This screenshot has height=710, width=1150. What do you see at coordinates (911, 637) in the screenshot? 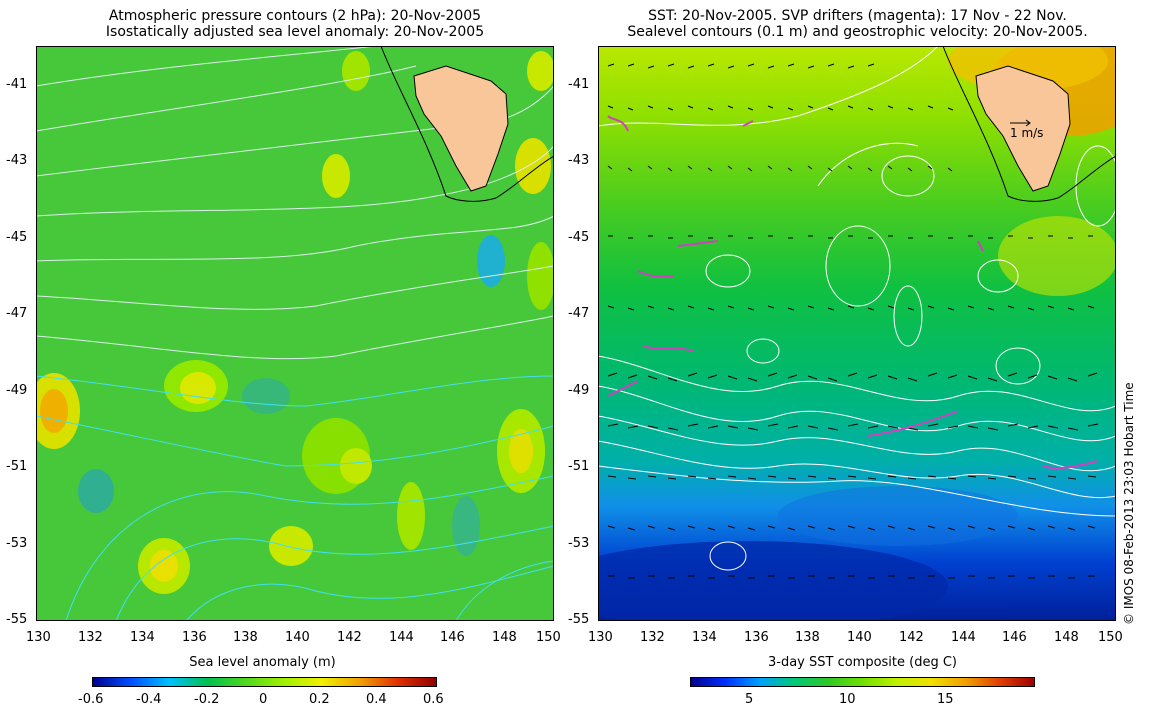
I see `right-xtick: 142` at bounding box center [911, 637].